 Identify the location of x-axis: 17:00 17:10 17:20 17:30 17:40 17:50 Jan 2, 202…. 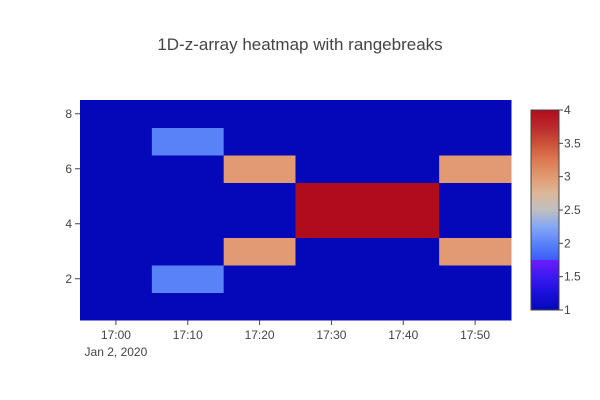
(287, 339).